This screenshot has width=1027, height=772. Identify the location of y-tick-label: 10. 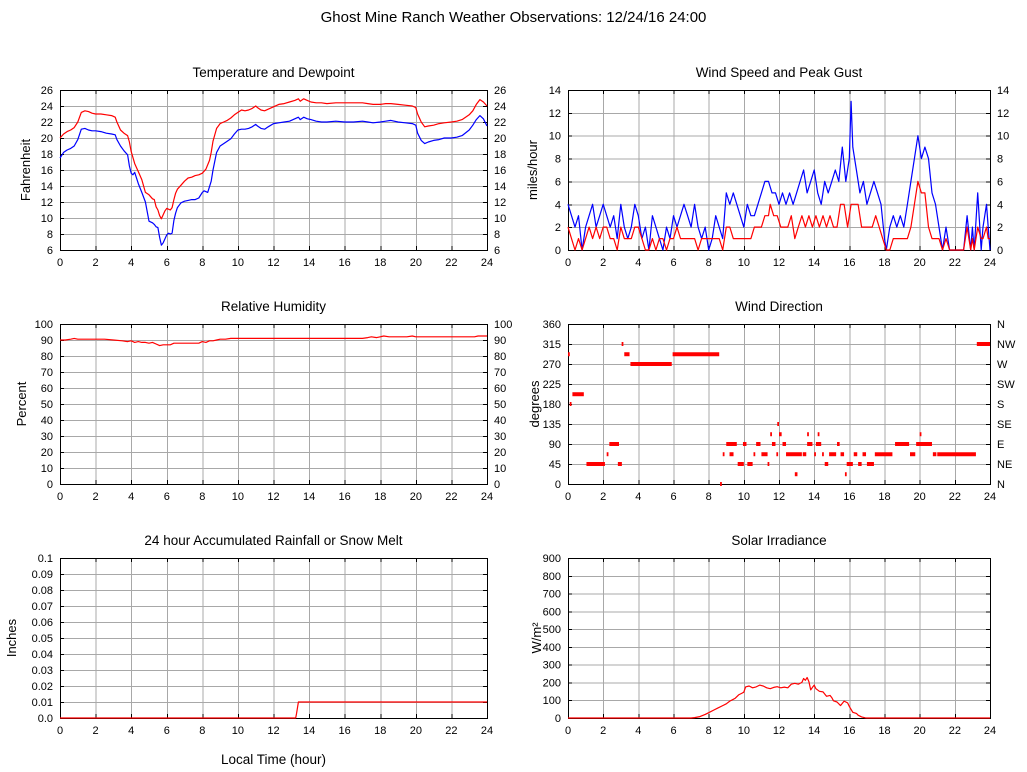
(47, 219).